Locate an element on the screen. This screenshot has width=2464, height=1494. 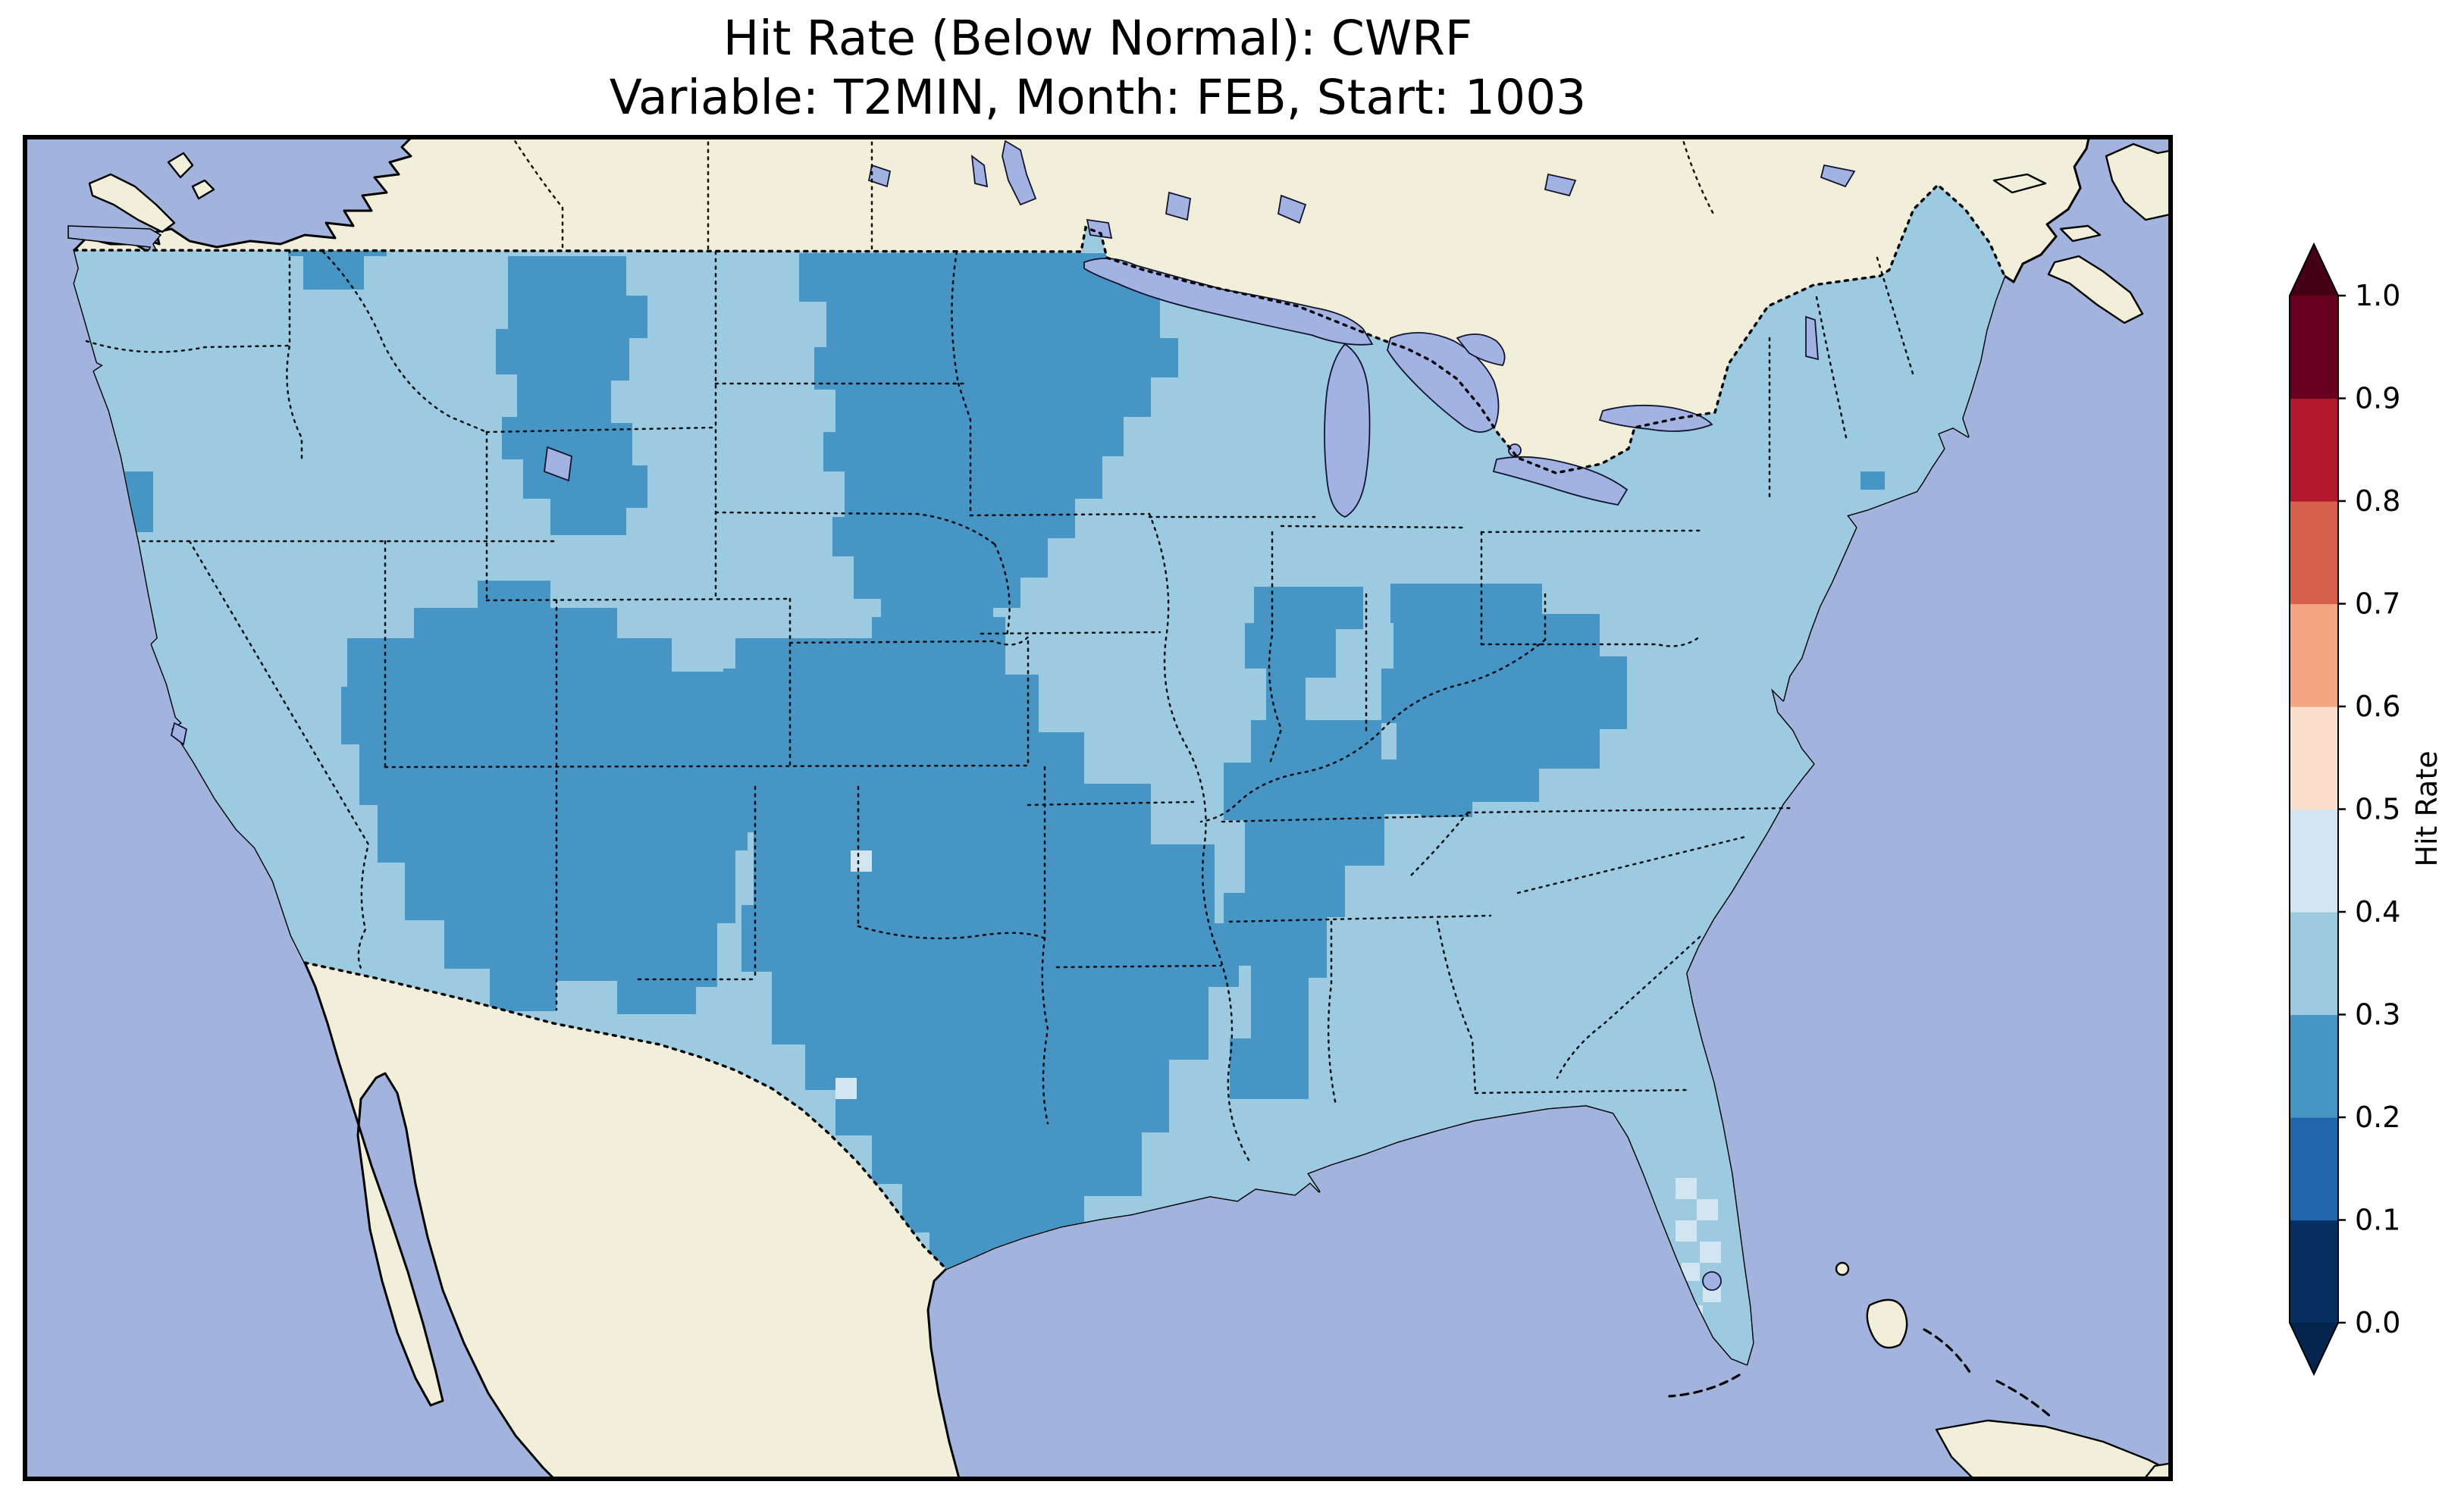
colorbar-tick-label: 0.8 is located at coordinates (2377, 501).